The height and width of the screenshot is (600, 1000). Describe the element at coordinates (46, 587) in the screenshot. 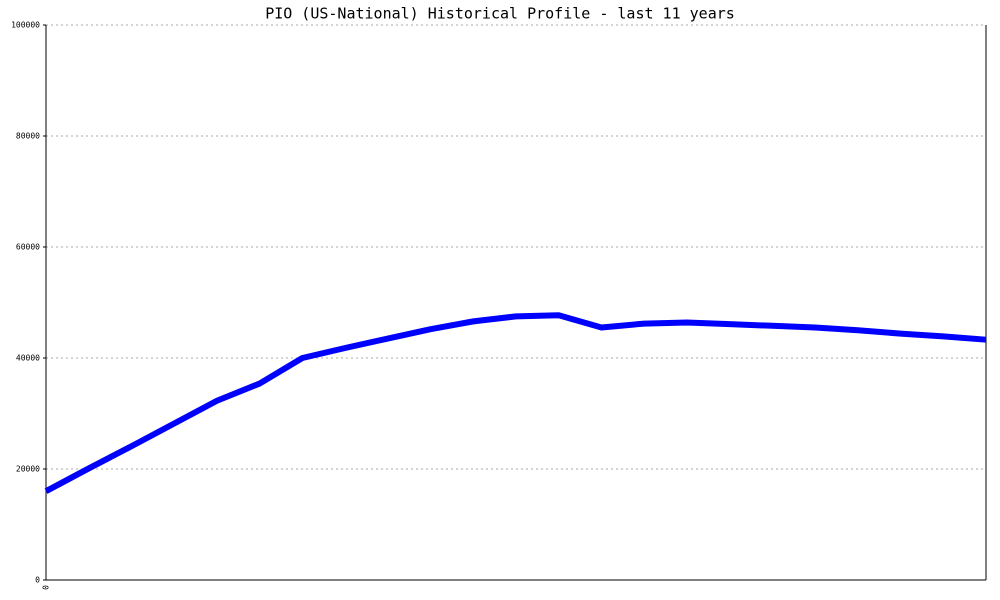

I see `x-tick-label: 0` at that location.